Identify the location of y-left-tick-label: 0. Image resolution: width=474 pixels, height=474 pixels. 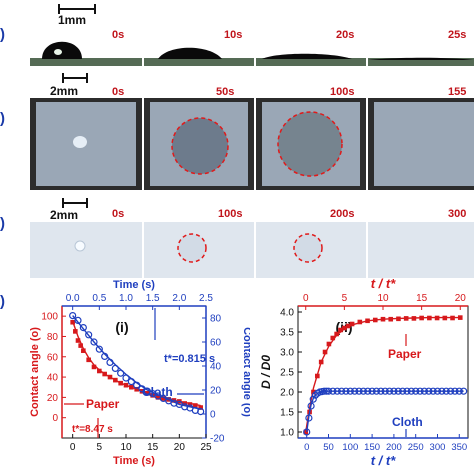
(55, 418).